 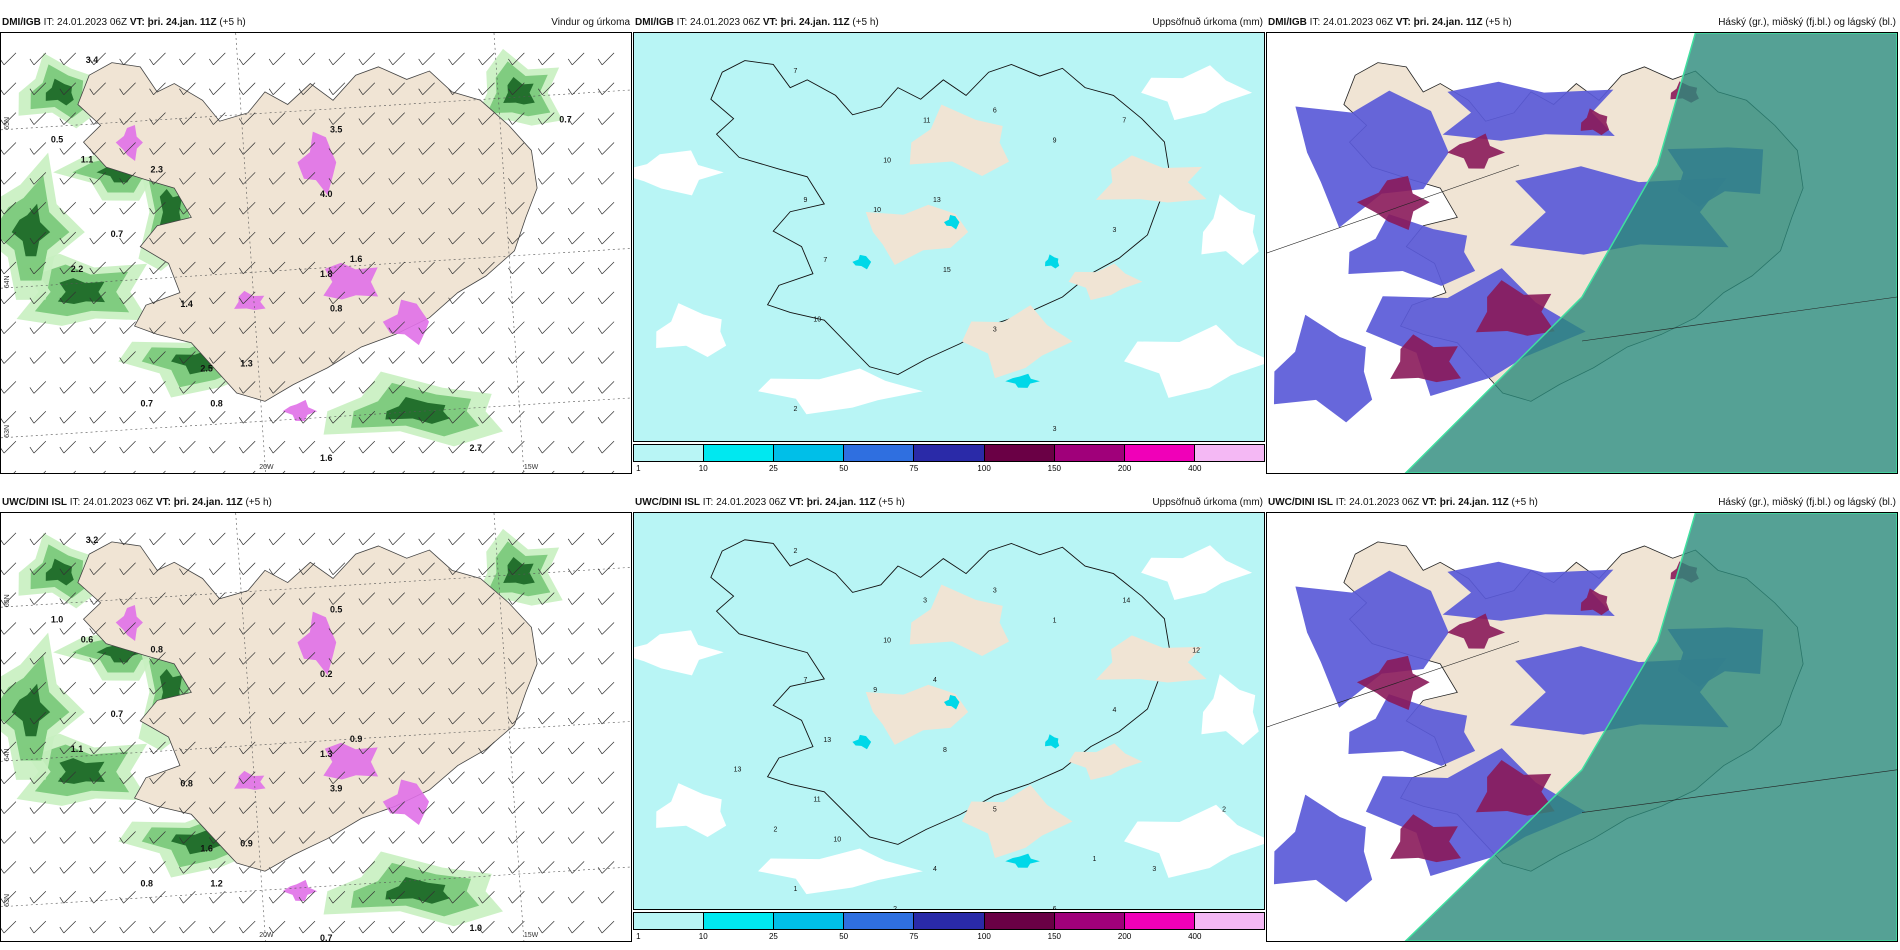 I want to click on product-label: Uppsöfnuð úrkoma (mm), so click(x=1207, y=22).